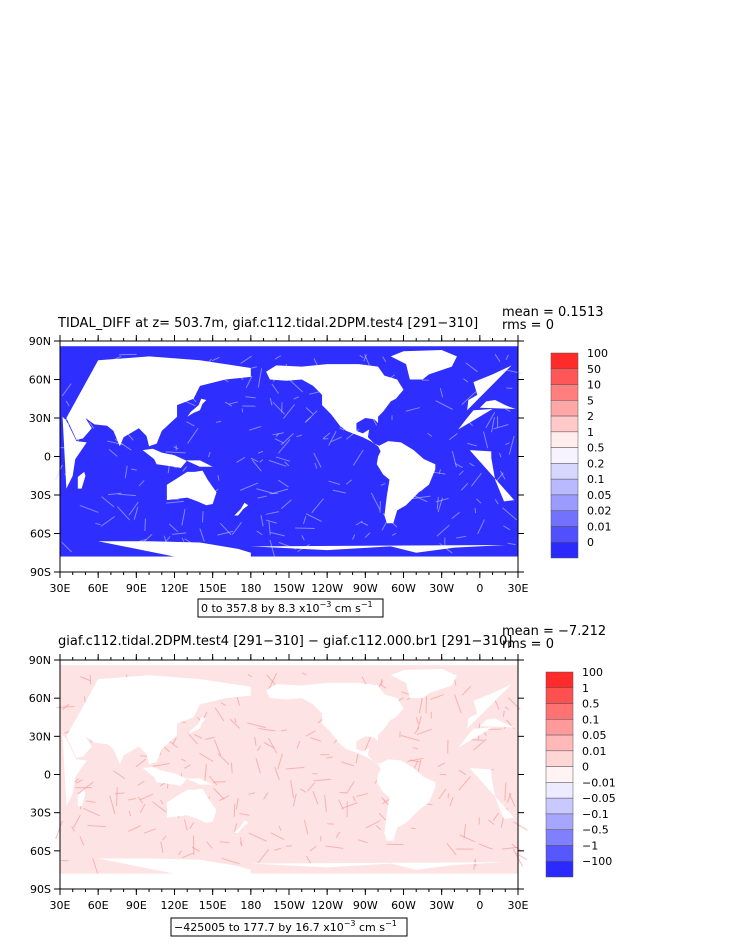 The image size is (733, 945). What do you see at coordinates (250, 905) in the screenshot?
I see `lon-label: 180` at bounding box center [250, 905].